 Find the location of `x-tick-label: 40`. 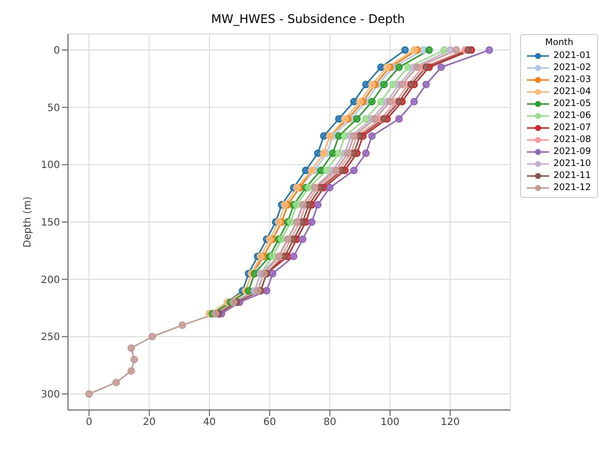

x-tick-label: 40 is located at coordinates (209, 422).